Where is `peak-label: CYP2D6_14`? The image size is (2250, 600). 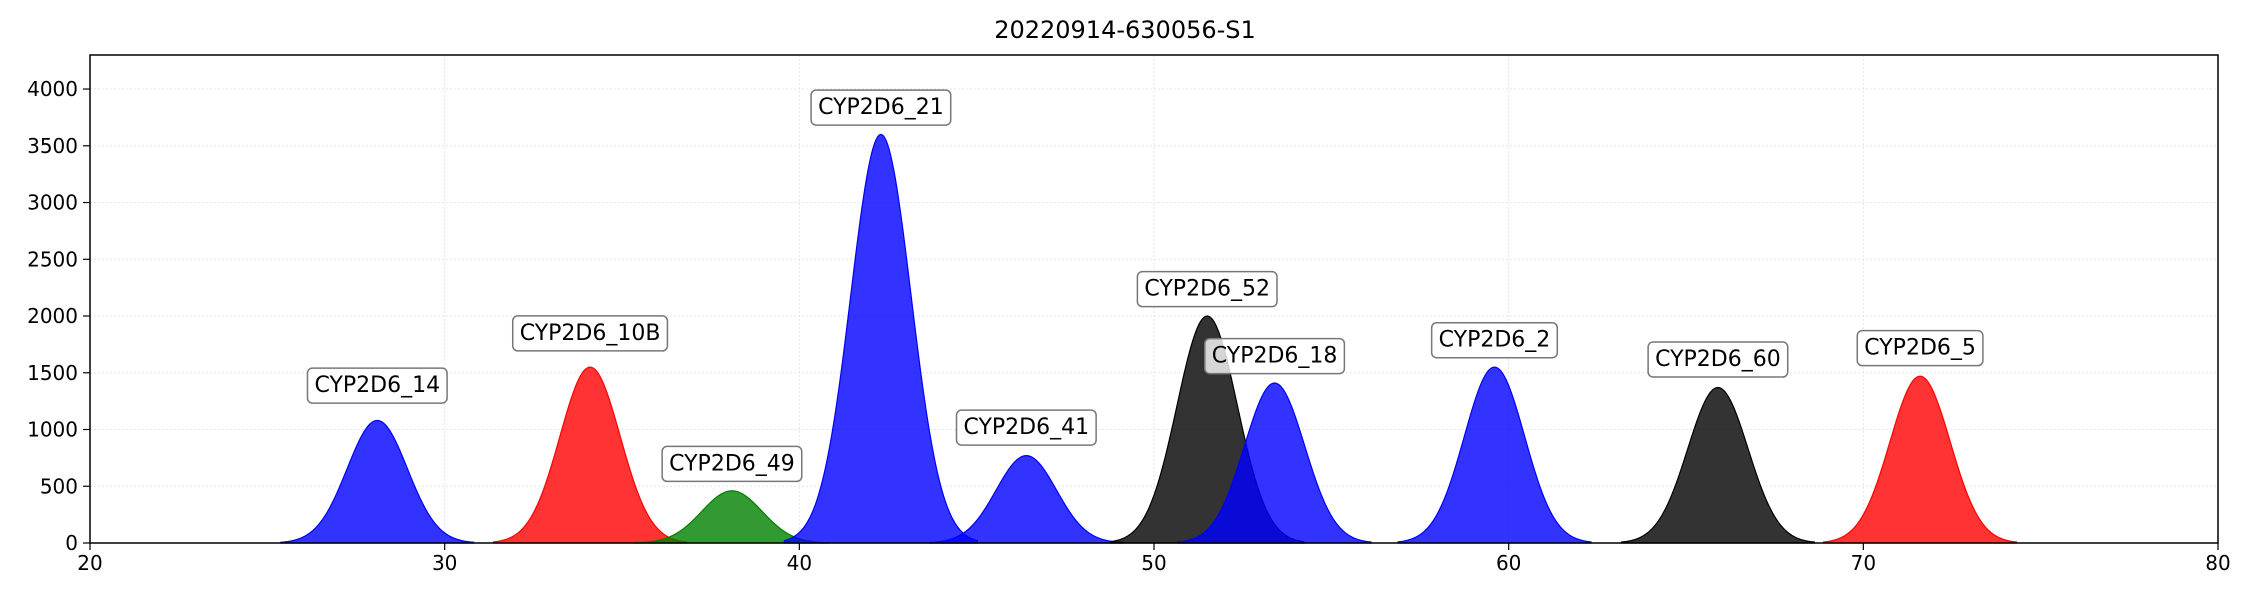
peak-label: CYP2D6_14 is located at coordinates (377, 385).